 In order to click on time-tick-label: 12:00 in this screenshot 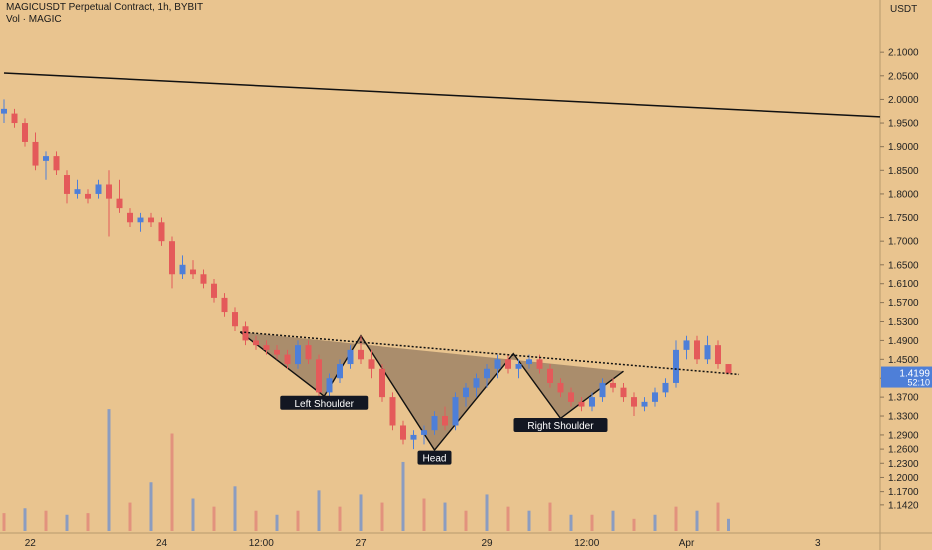, I will do `click(261, 543)`.